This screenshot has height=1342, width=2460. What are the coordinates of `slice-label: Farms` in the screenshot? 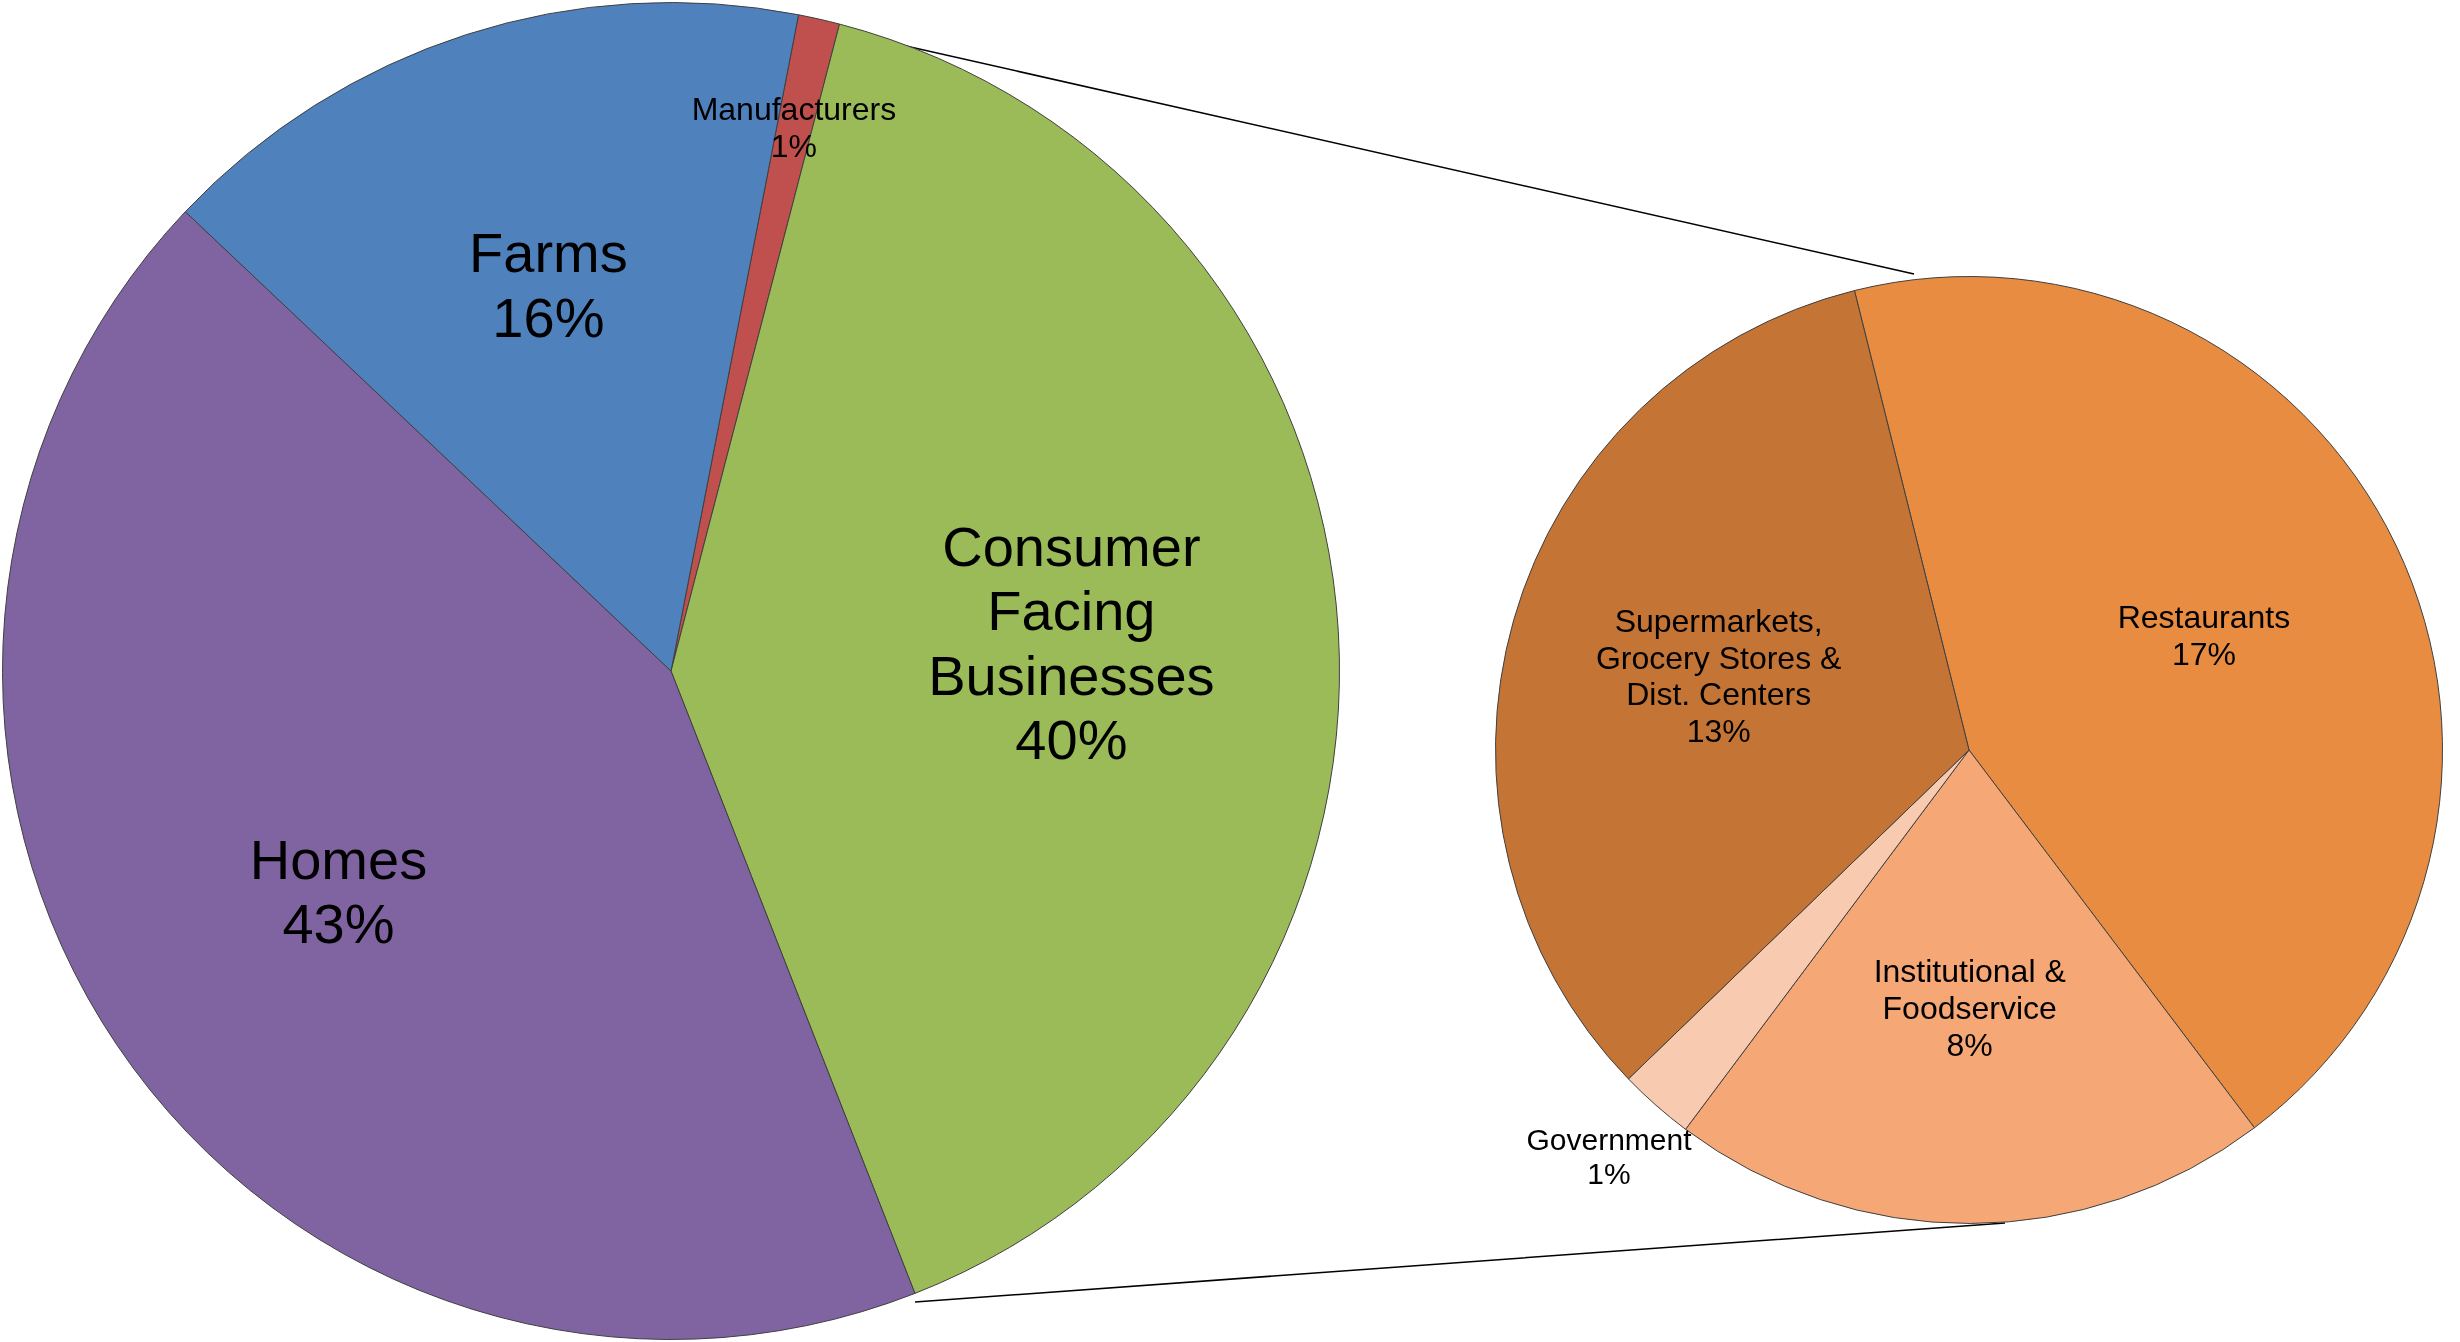 It's located at (548, 253).